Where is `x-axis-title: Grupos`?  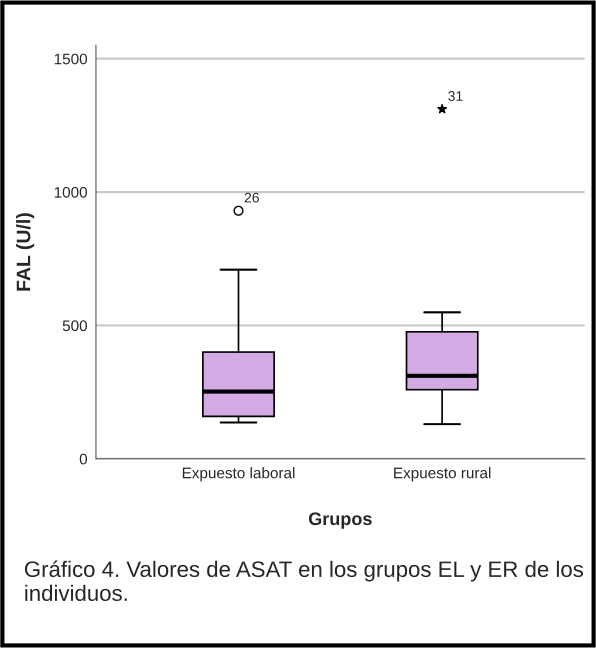 x-axis-title: Grupos is located at coordinates (340, 520).